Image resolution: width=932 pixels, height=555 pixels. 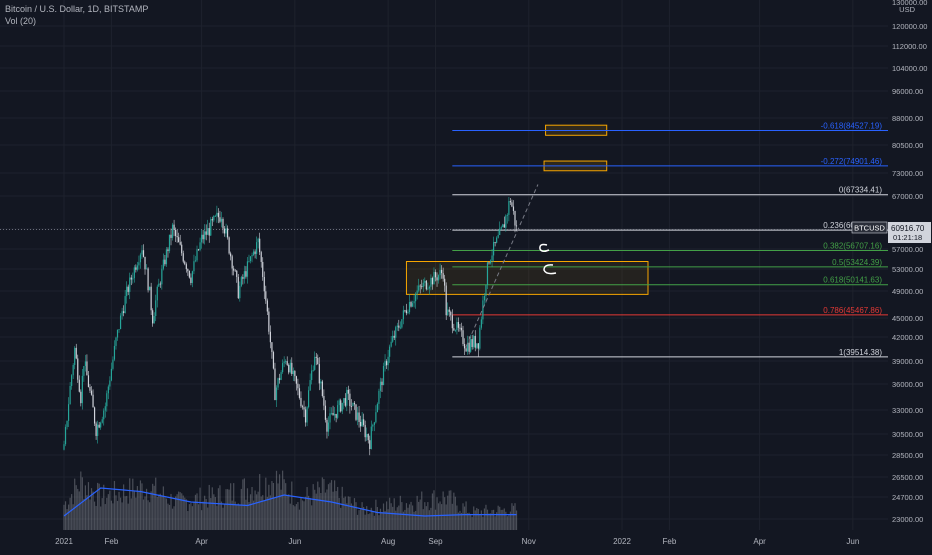 I want to click on fib-level-label: 0.382(56707.16), so click(x=852, y=245).